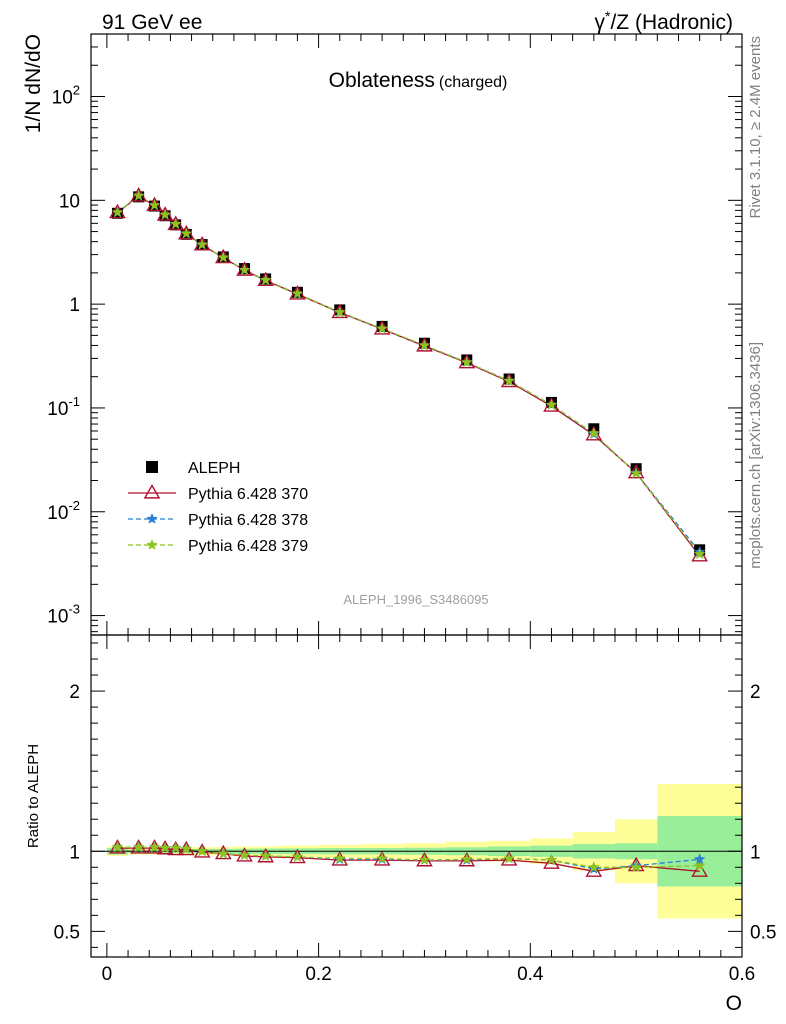 This screenshot has width=786, height=1024. What do you see at coordinates (530, 974) in the screenshot?
I see `x-tick-label: 0.4` at bounding box center [530, 974].